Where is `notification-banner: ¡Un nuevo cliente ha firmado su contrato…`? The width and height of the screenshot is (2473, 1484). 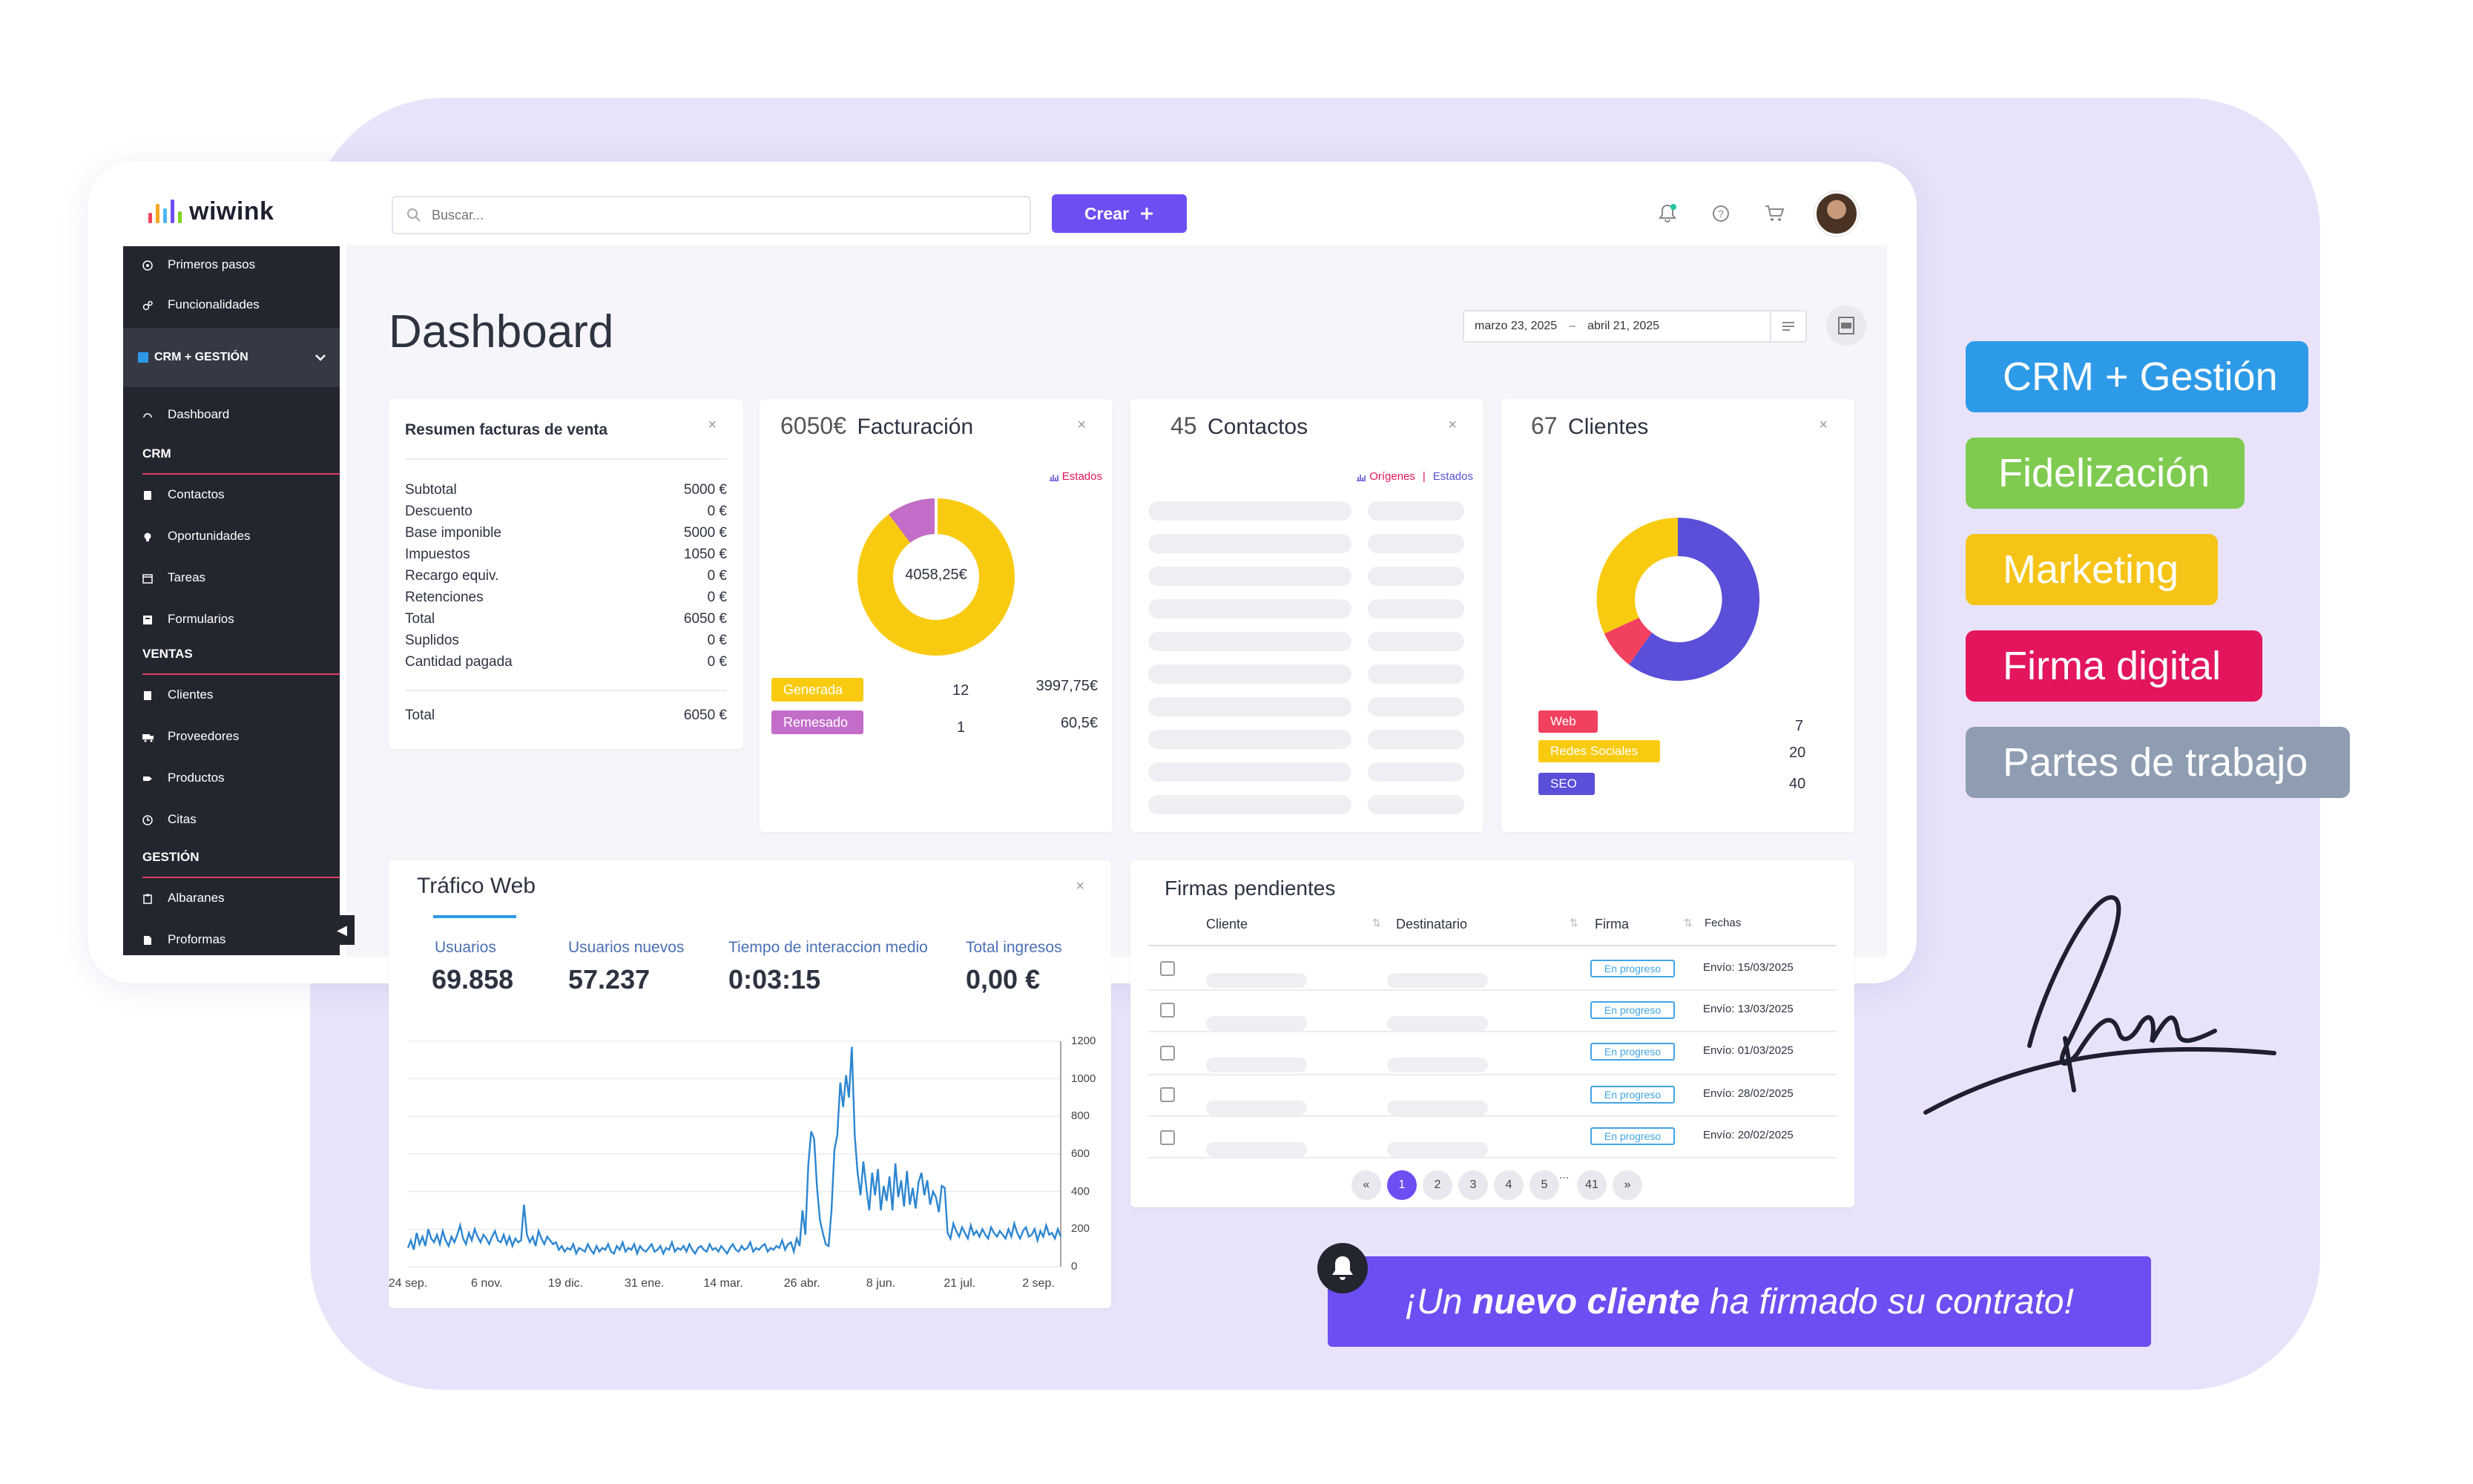
notification-banner: ¡Un nuevo cliente ha firmado su contrato… is located at coordinates (1740, 1301).